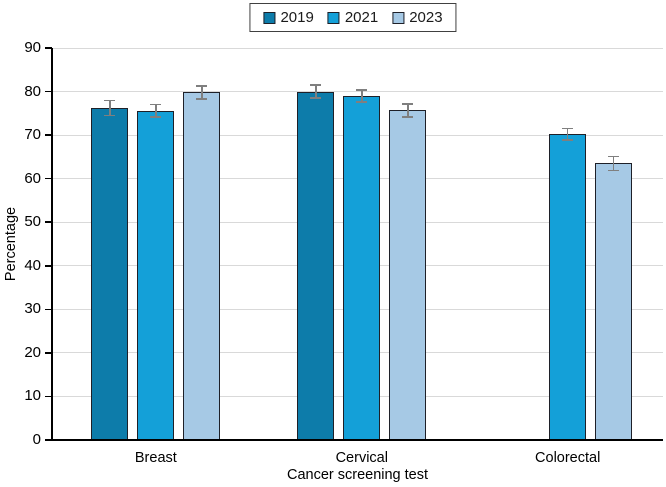  I want to click on x-axis-title: Cancer screening test, so click(357, 475).